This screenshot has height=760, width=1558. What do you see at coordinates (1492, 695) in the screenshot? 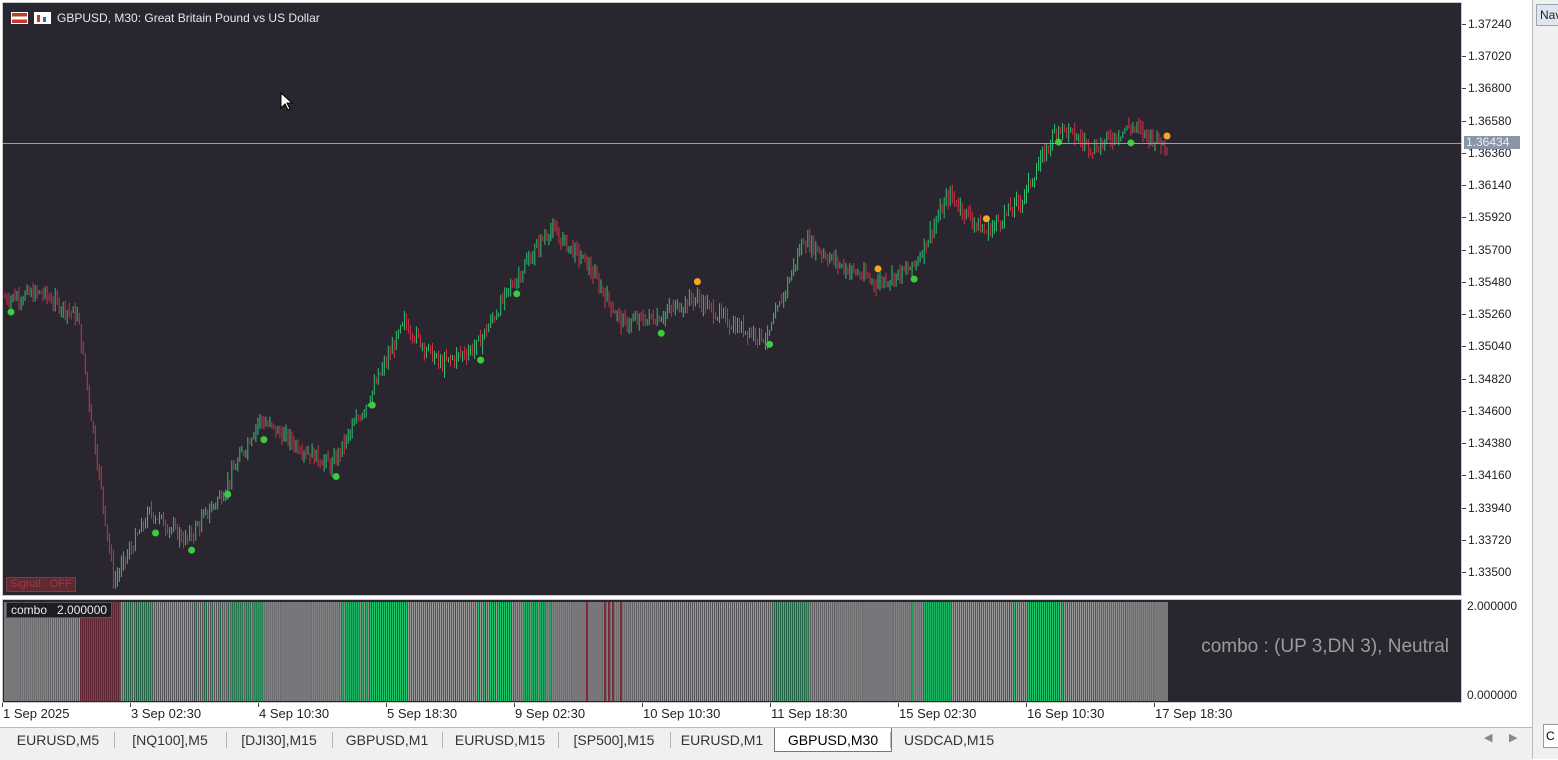
I see `indicator-axis-min: 0.000000` at bounding box center [1492, 695].